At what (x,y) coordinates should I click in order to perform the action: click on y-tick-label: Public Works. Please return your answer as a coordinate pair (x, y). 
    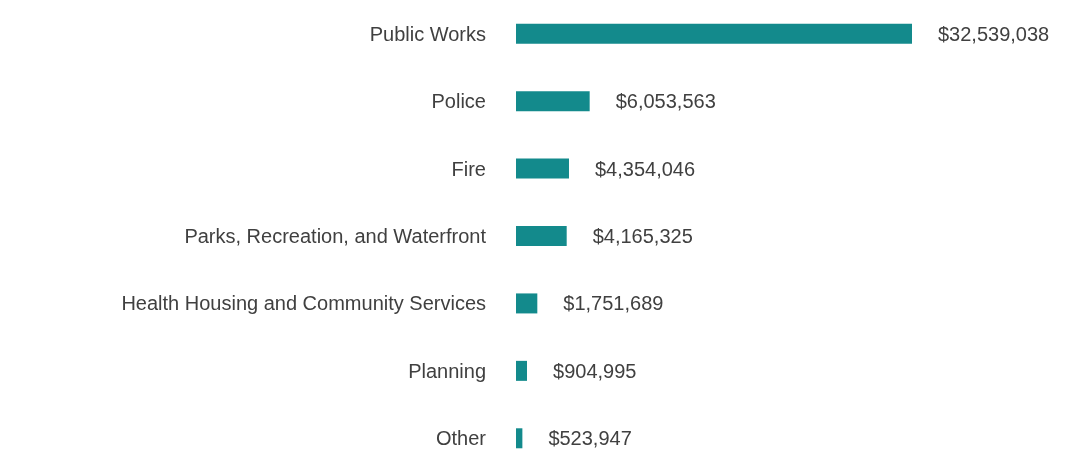
    Looking at the image, I should click on (427, 33).